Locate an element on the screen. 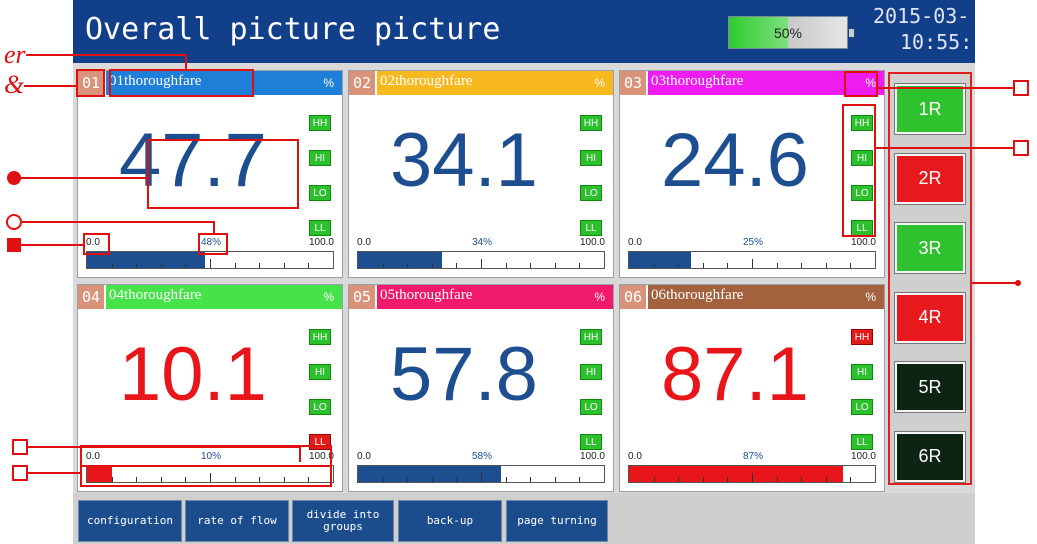 Image resolution: width=1037 pixels, height=544 pixels. relay-button: 1R is located at coordinates (930, 109).